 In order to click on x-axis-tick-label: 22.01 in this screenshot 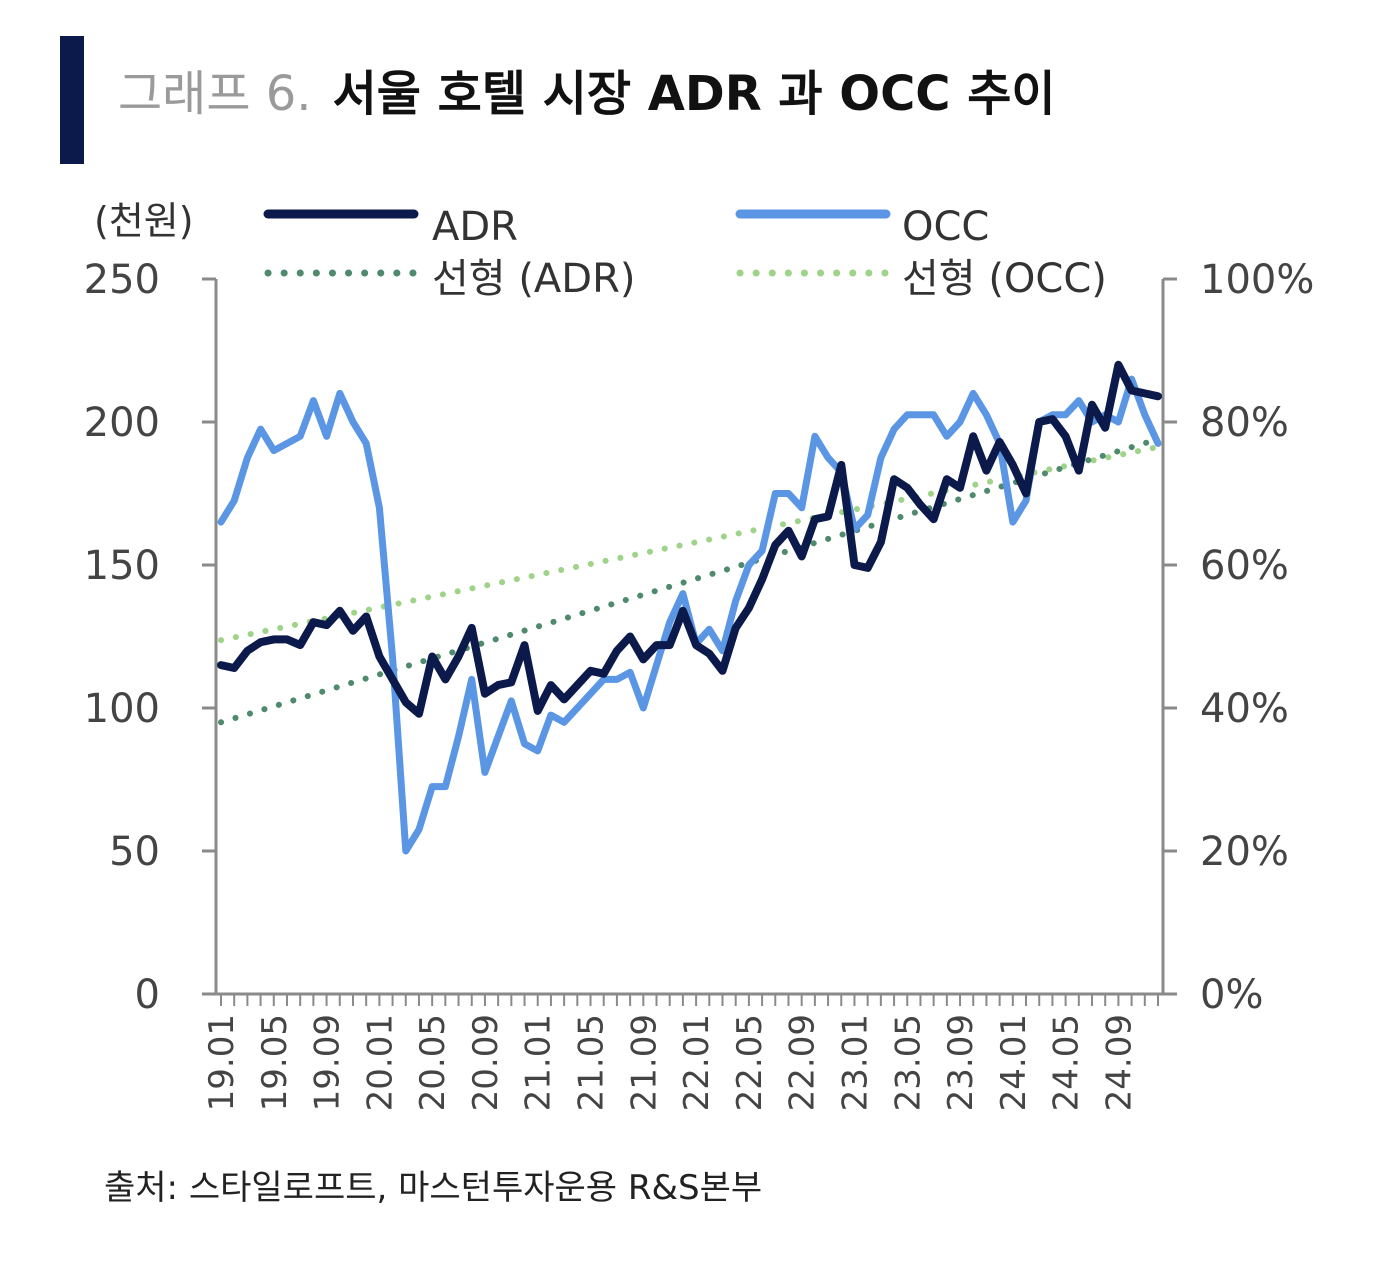, I will do `click(697, 1062)`.